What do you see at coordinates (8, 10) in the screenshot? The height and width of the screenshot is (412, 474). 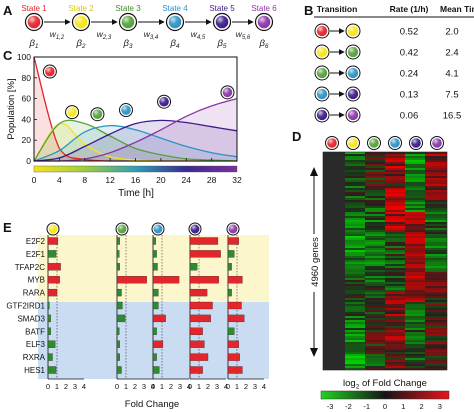 I see `panel-label-a: A` at bounding box center [8, 10].